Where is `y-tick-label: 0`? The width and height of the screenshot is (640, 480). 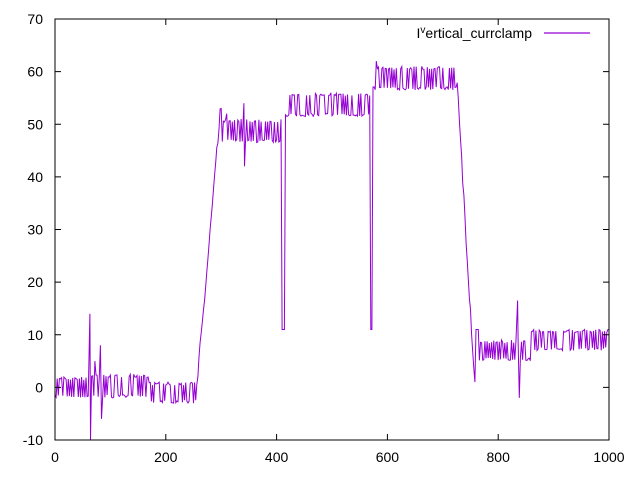 y-tick-label: 0 is located at coordinates (39, 387).